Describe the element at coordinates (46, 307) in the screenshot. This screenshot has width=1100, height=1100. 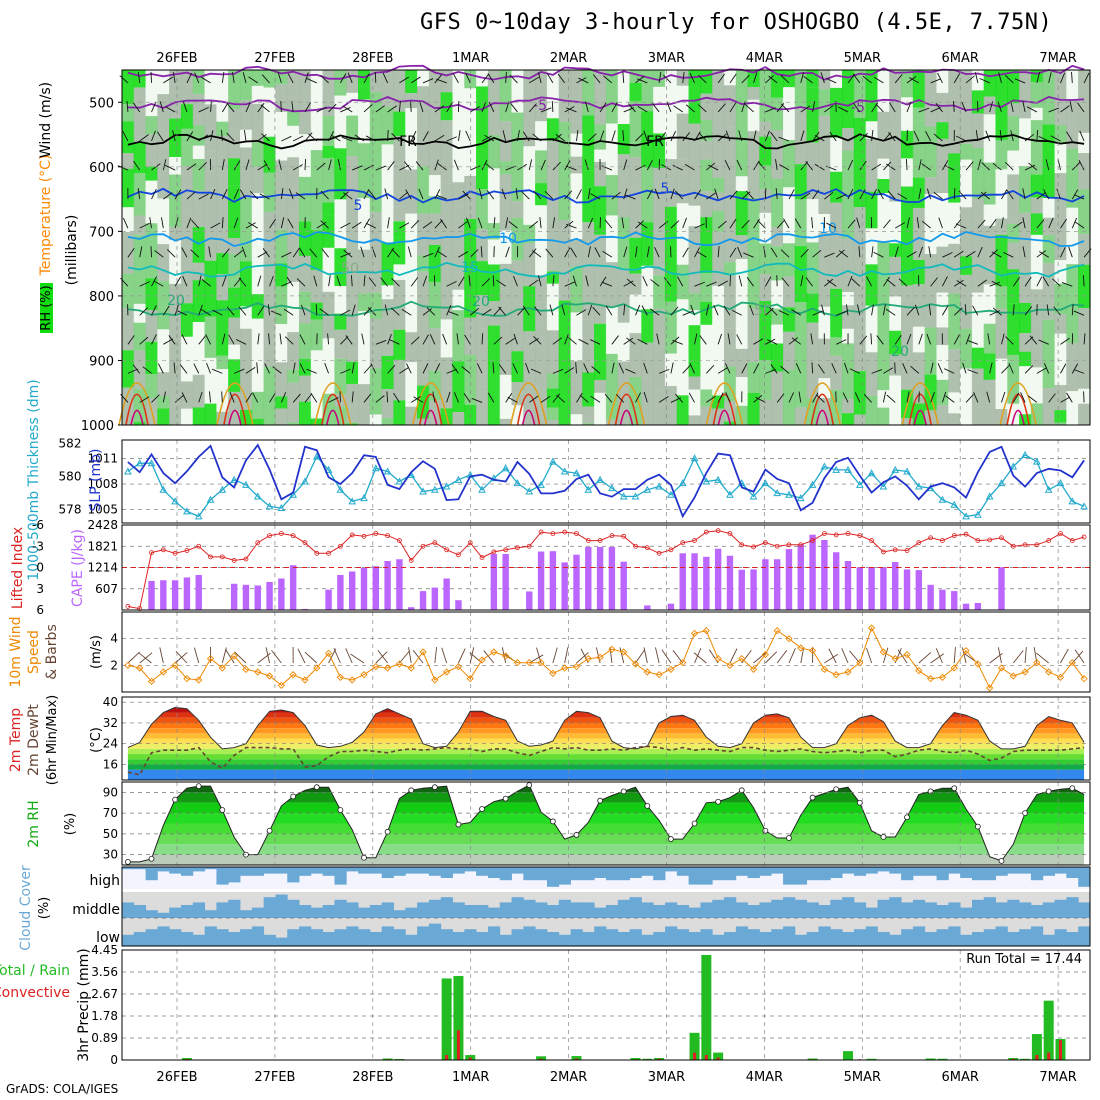
I see `rh-axis-label: RH (%)` at that location.